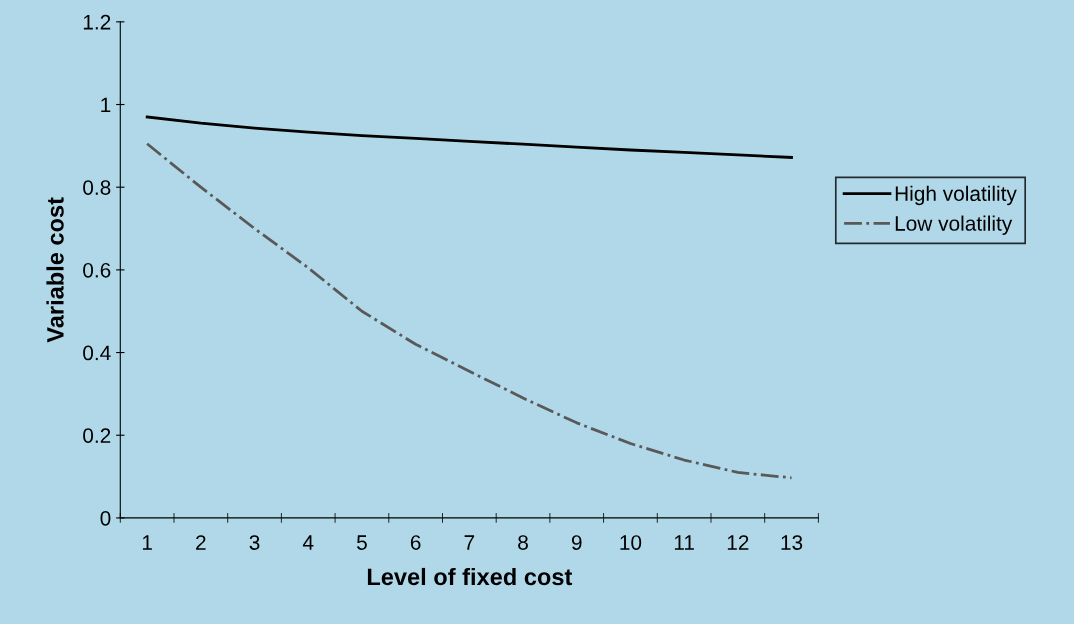 This screenshot has height=624, width=1074. What do you see at coordinates (105, 518) in the screenshot?
I see `y-tick-label: 0` at bounding box center [105, 518].